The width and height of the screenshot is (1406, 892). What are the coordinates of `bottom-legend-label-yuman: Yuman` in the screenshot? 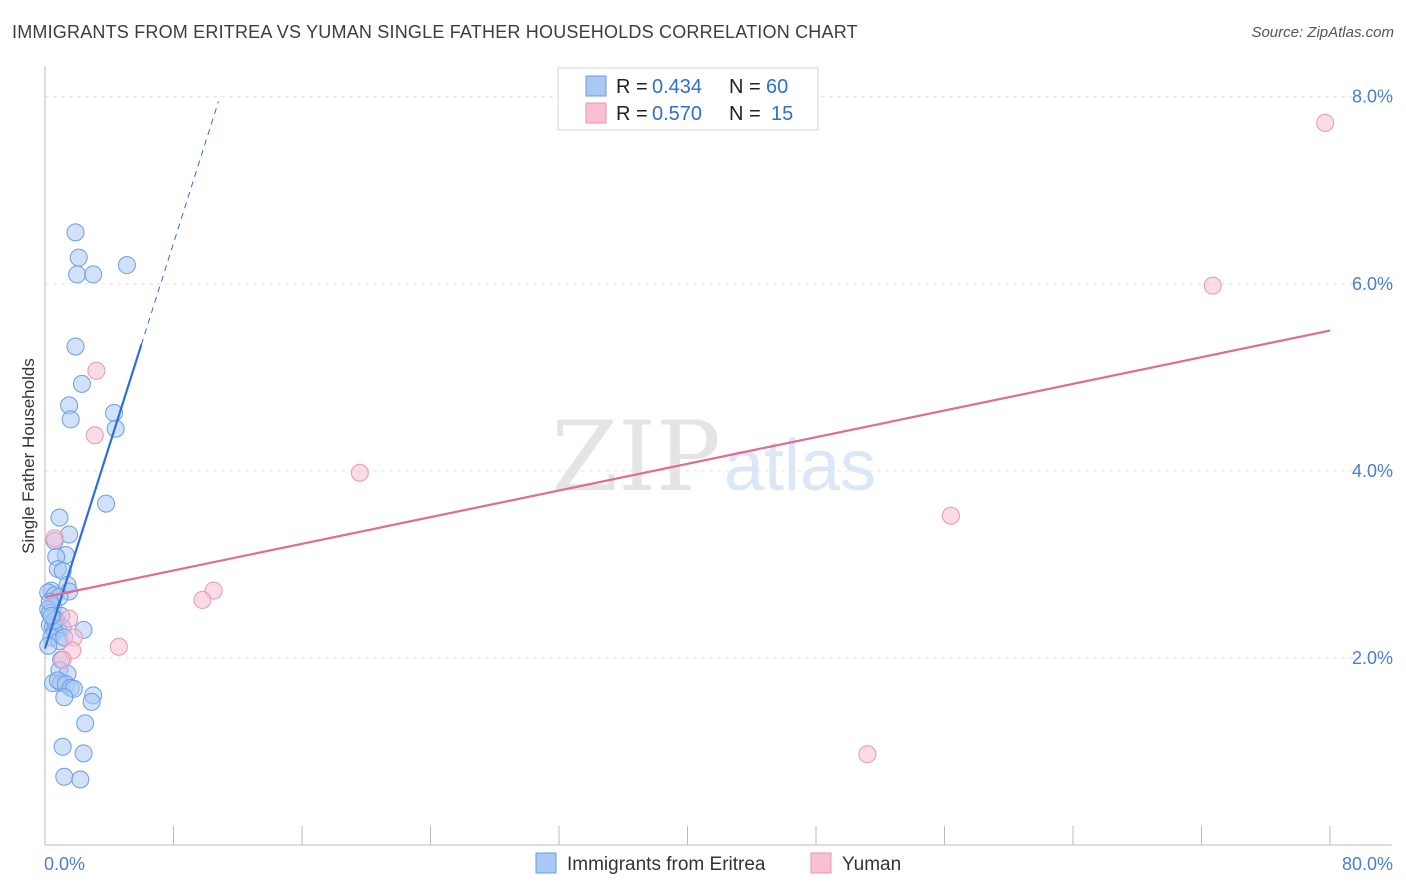 It's located at (871, 864).